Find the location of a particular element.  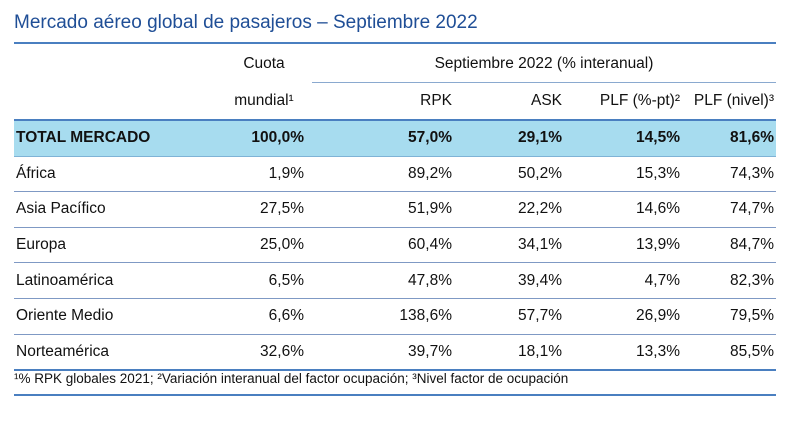

bottom-rule is located at coordinates (395, 395).